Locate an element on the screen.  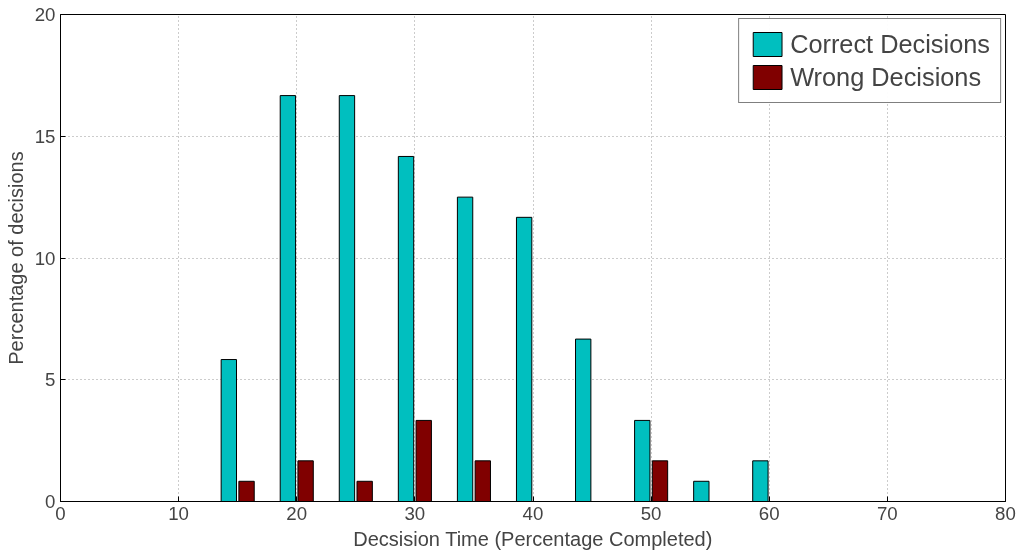
x-tick-label: 50 is located at coordinates (651, 513).